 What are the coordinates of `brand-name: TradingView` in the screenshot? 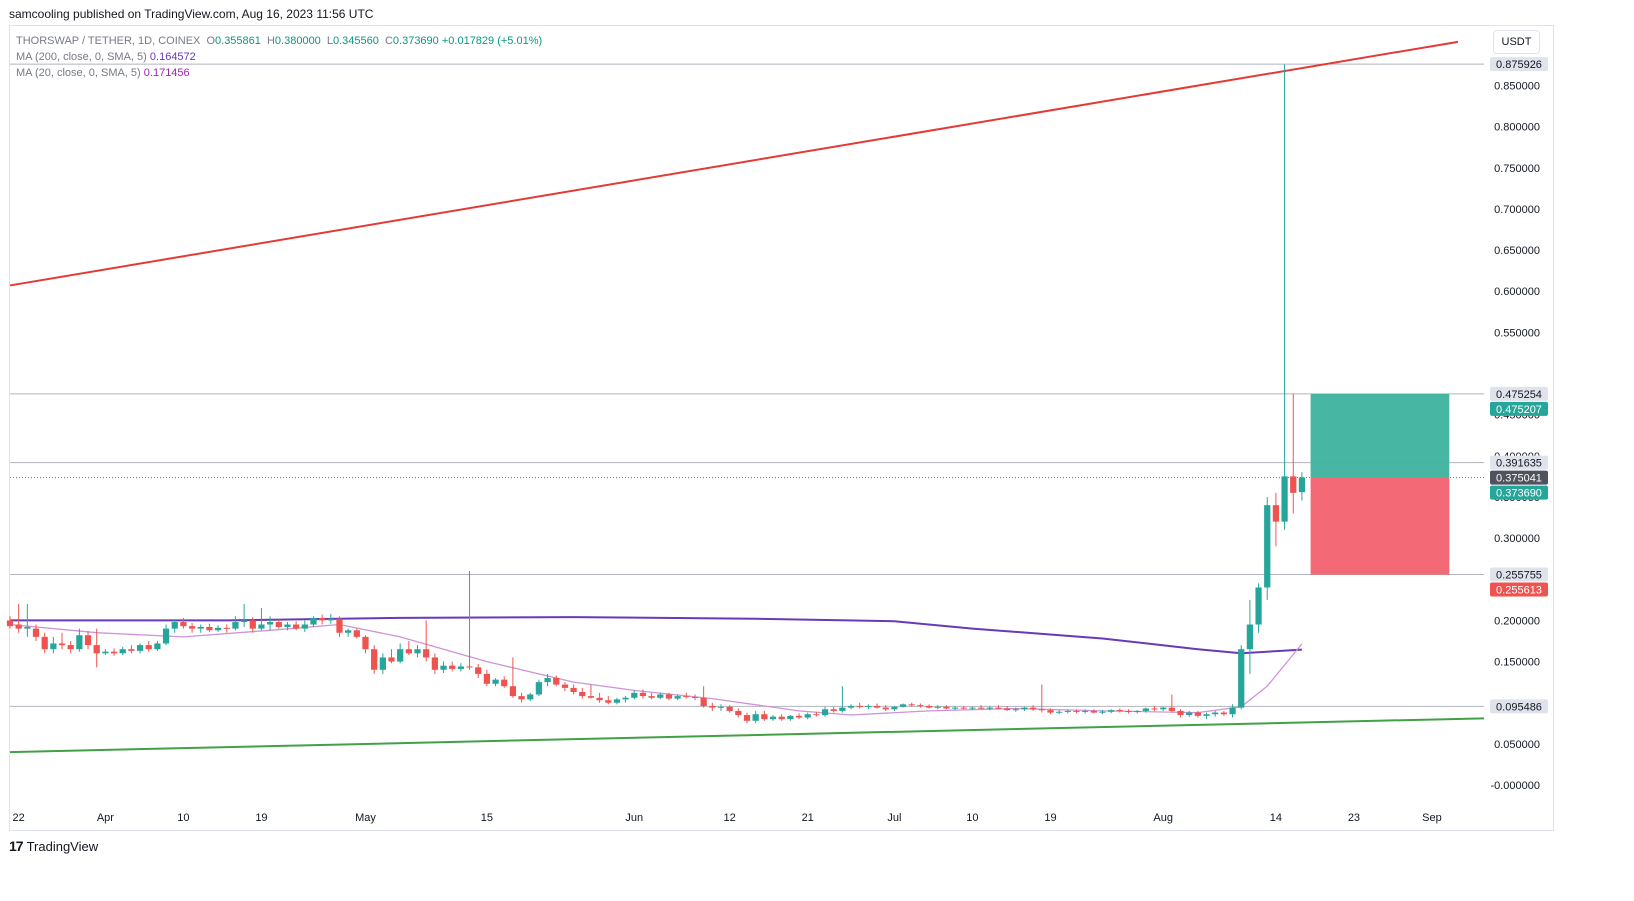 It's located at (62, 846).